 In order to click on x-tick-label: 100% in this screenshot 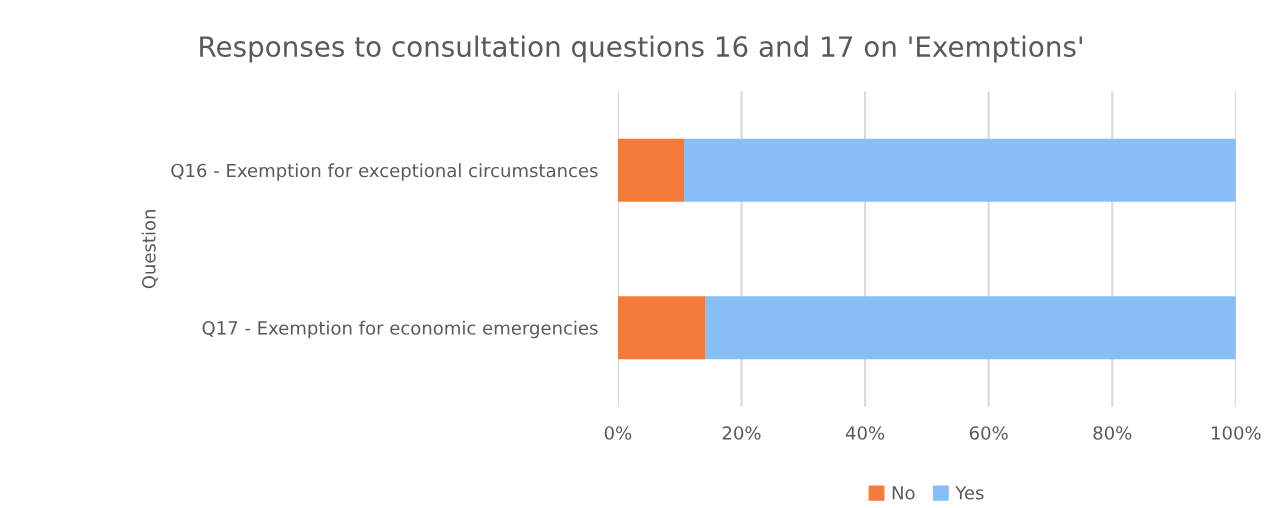, I will do `click(1236, 433)`.